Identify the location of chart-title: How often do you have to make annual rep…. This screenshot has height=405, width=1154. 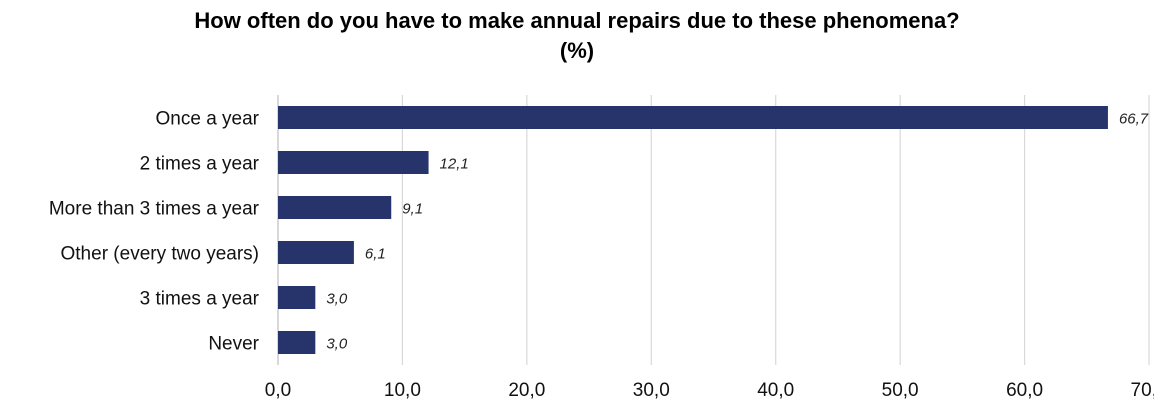
(577, 36).